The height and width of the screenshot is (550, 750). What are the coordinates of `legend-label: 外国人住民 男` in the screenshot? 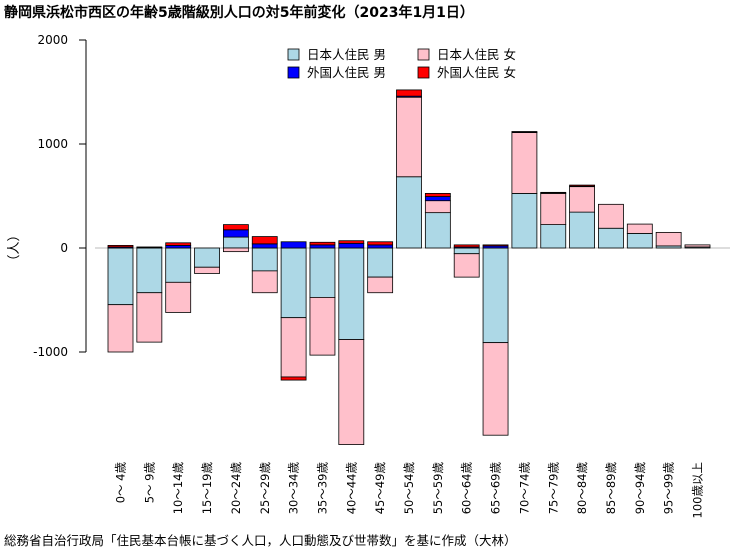 It's located at (346, 72).